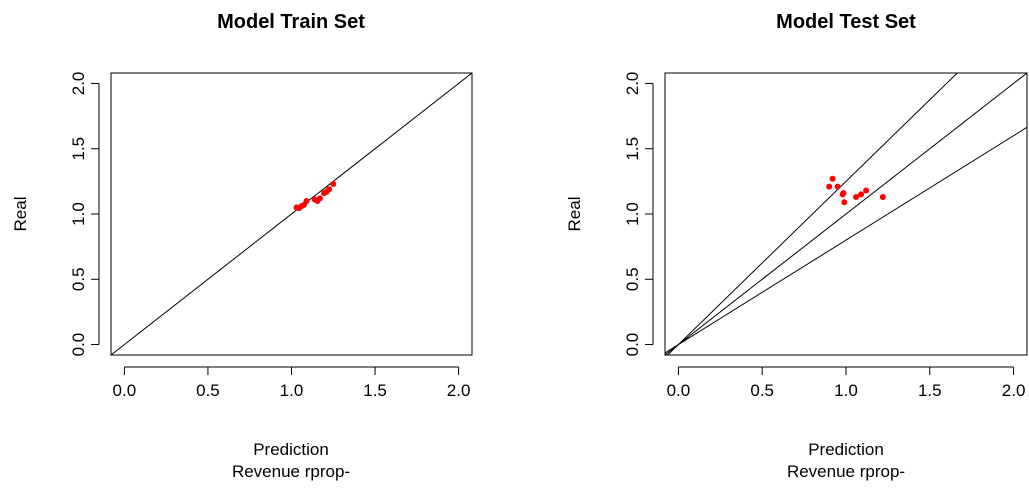 This screenshot has width=1029, height=489. Describe the element at coordinates (291, 22) in the screenshot. I see `chart-title: Model Train Set` at that location.